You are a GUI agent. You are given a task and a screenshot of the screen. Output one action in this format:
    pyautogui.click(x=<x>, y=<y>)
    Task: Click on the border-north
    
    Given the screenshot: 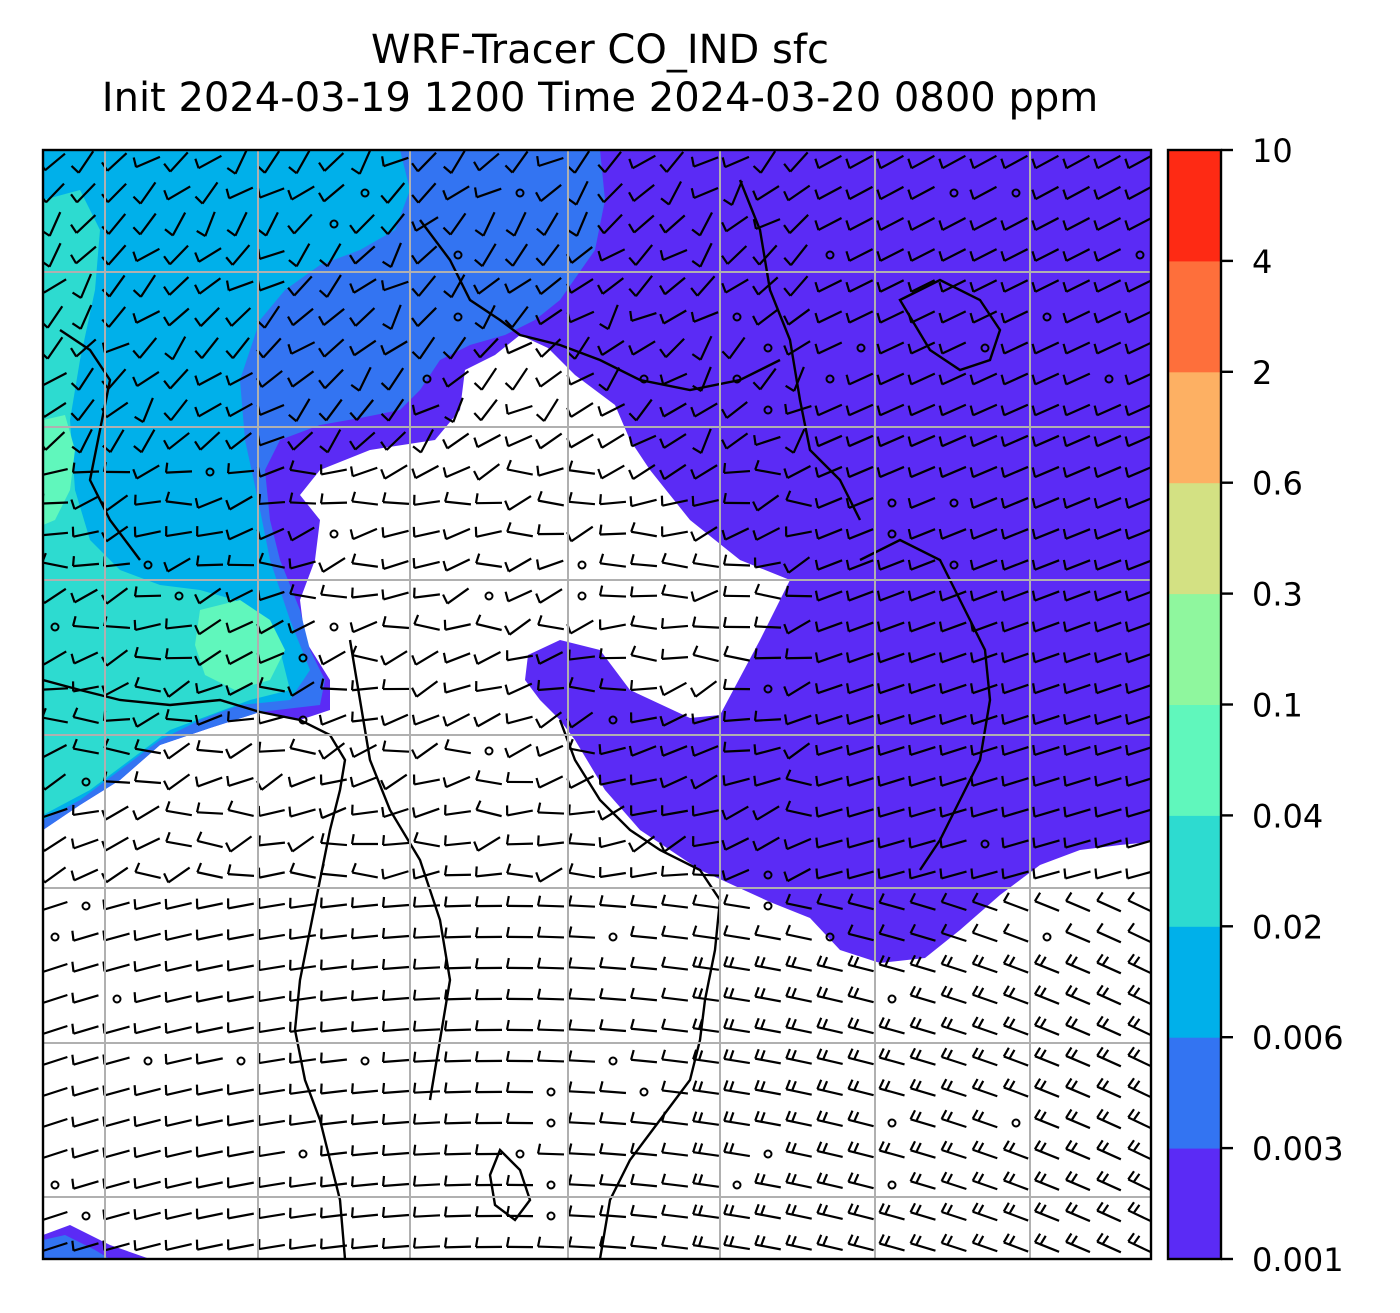 What is the action you would take?
    pyautogui.click(x=600, y=305)
    